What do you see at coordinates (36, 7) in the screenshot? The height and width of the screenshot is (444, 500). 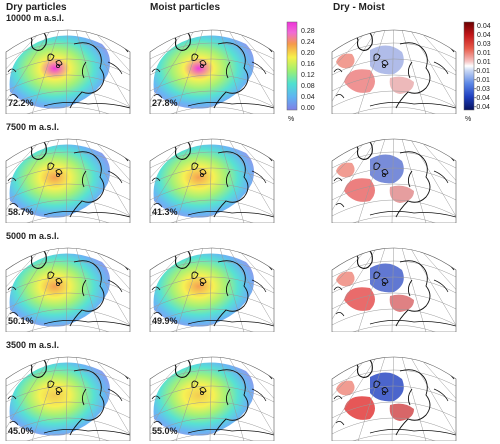 I see `column-title-dry: Dry particles` at bounding box center [36, 7].